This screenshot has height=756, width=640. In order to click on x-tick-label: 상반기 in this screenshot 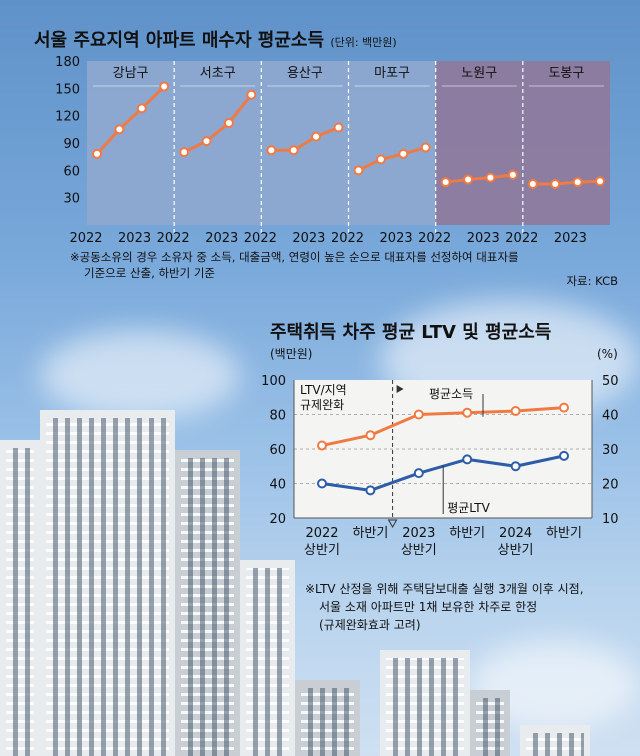, I will do `click(516, 550)`.